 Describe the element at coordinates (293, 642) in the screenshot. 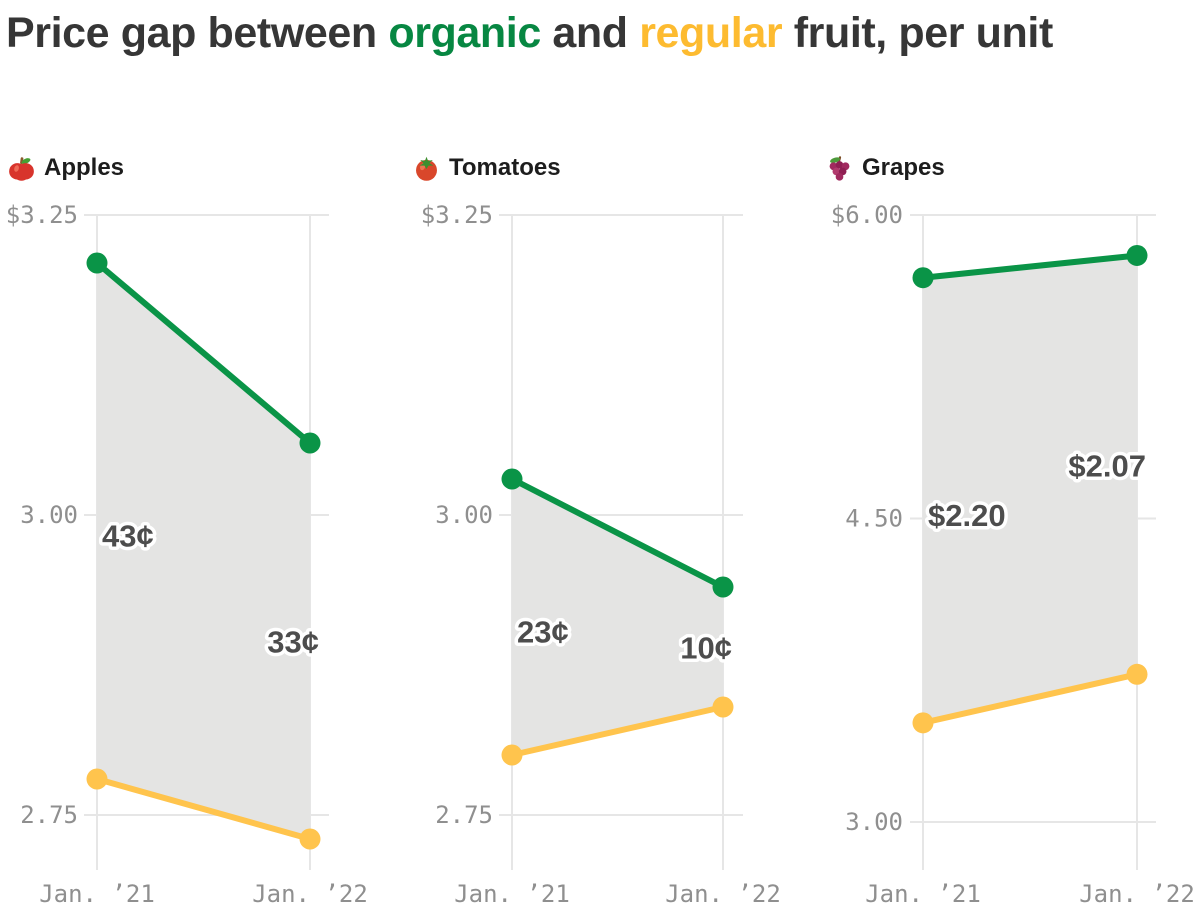

I see `gap-label-end: 33¢` at that location.